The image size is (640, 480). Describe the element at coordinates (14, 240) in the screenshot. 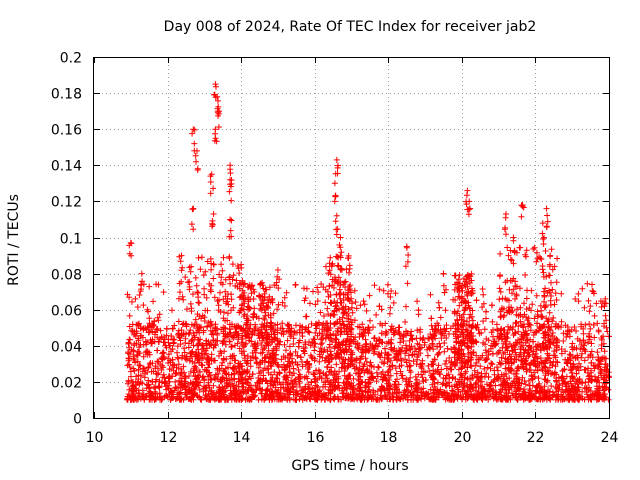

I see `y-axis-title: ROTI / TECUs` at that location.